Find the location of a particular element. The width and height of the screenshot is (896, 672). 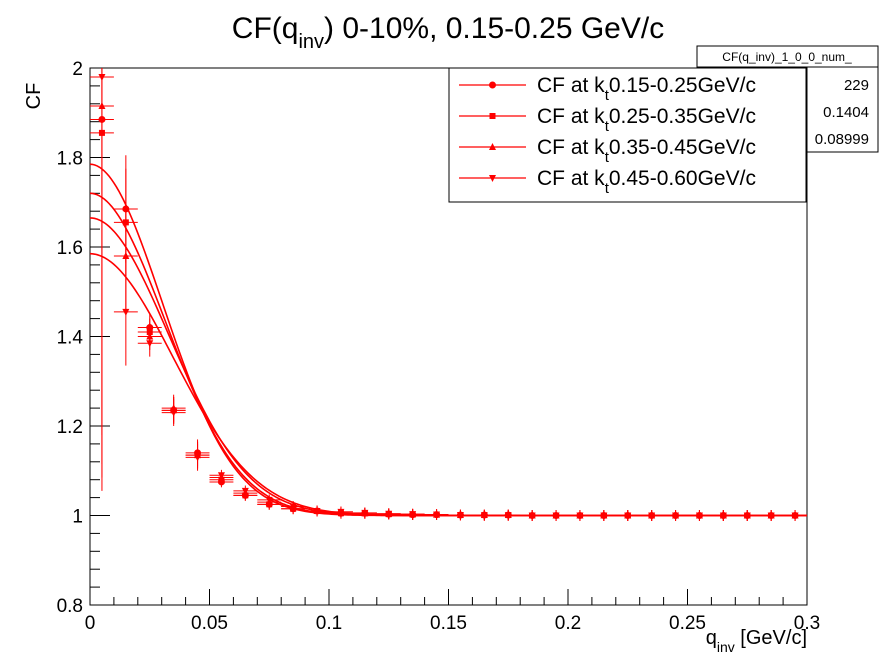

x-tick-label: 0.1 is located at coordinates (329, 623).